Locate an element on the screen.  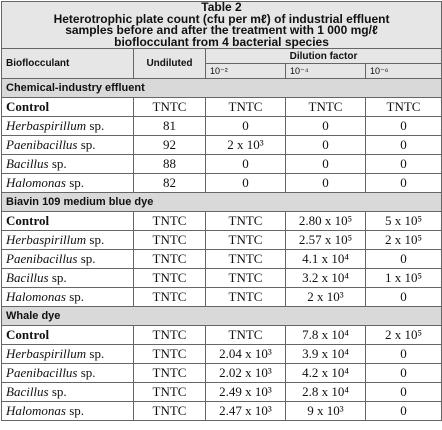
data-row: Halomonas sp. TNTC 2.47 x 10³ 9 x 10³ 0 is located at coordinates (221, 411).